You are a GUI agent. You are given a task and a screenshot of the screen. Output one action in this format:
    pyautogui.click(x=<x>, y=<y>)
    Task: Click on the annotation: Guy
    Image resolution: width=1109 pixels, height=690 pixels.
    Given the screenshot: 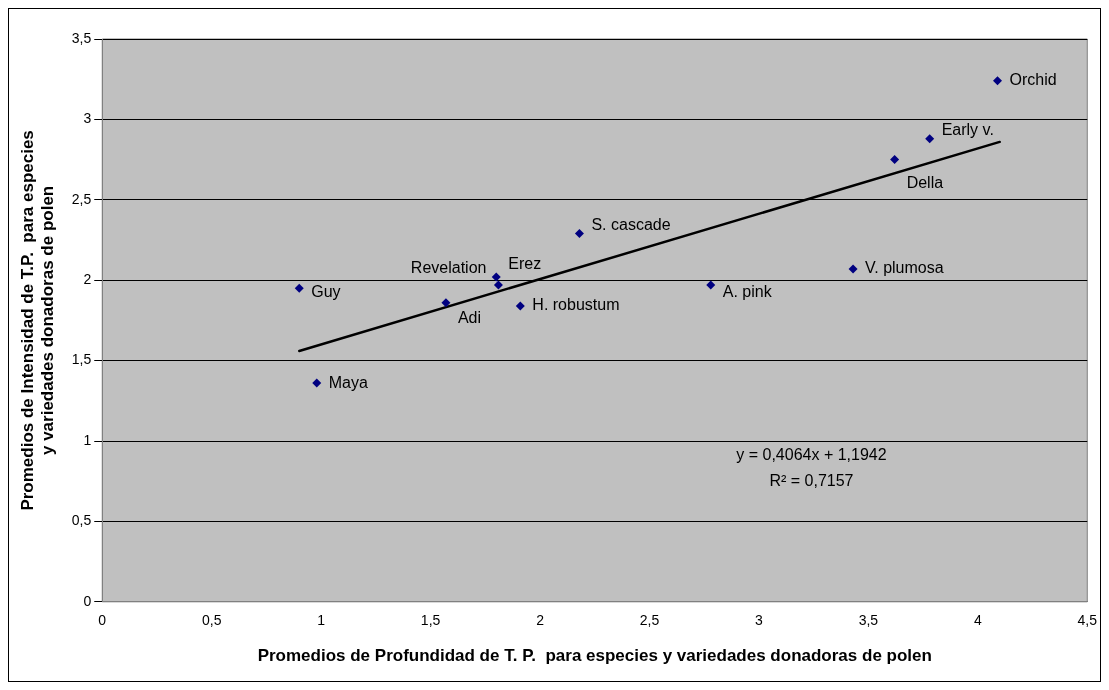 What is the action you would take?
    pyautogui.click(x=326, y=291)
    